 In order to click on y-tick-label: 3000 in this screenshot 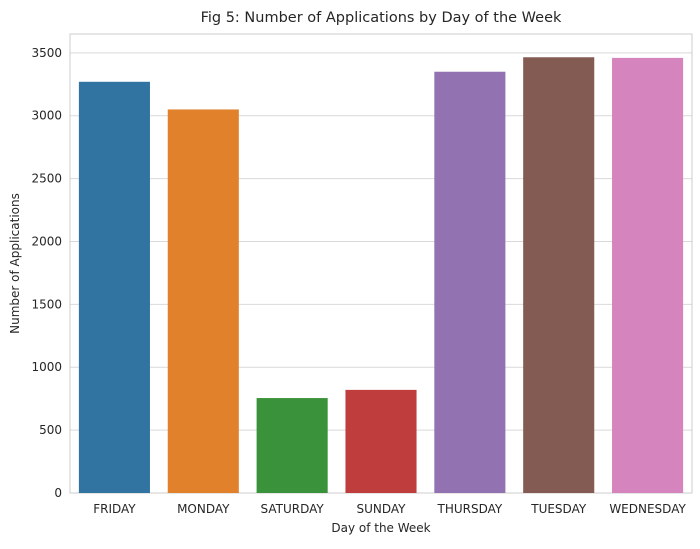, I will do `click(46, 116)`.